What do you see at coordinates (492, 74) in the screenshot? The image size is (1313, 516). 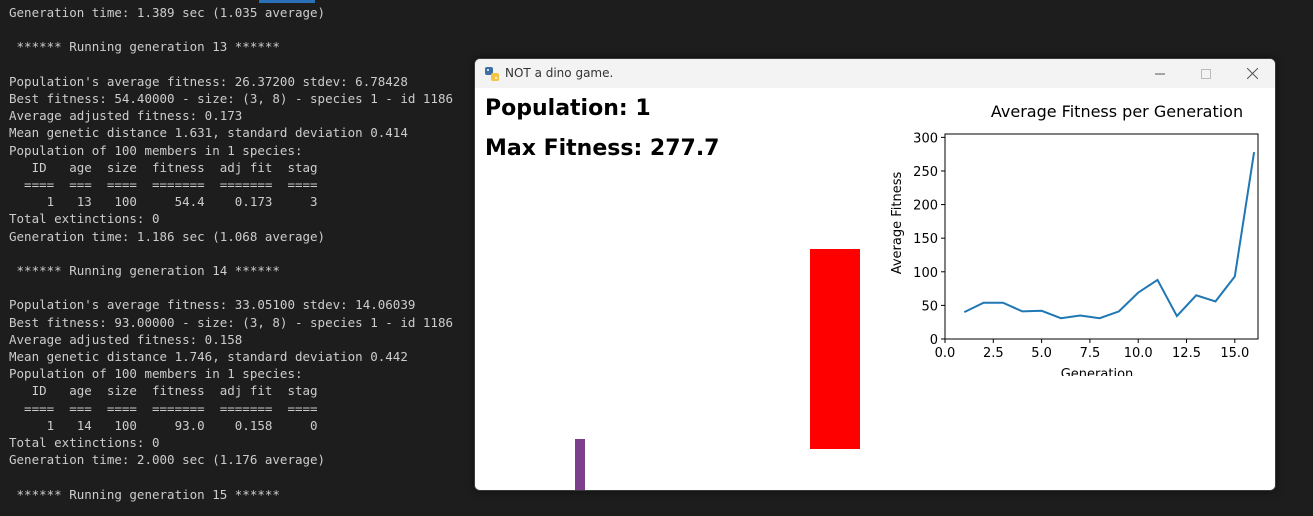 I see `python-snake-icon` at bounding box center [492, 74].